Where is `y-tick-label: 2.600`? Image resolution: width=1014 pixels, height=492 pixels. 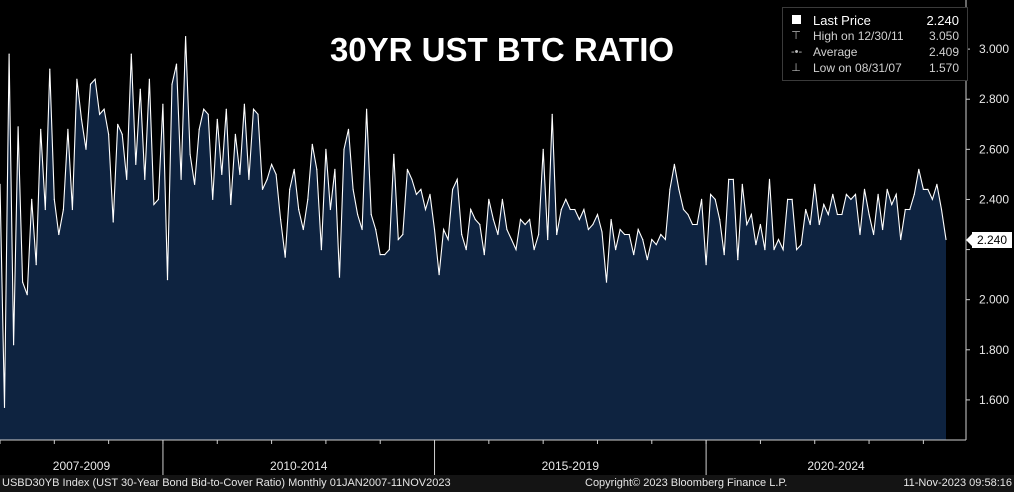
y-tick-label: 2.600 is located at coordinates (994, 149).